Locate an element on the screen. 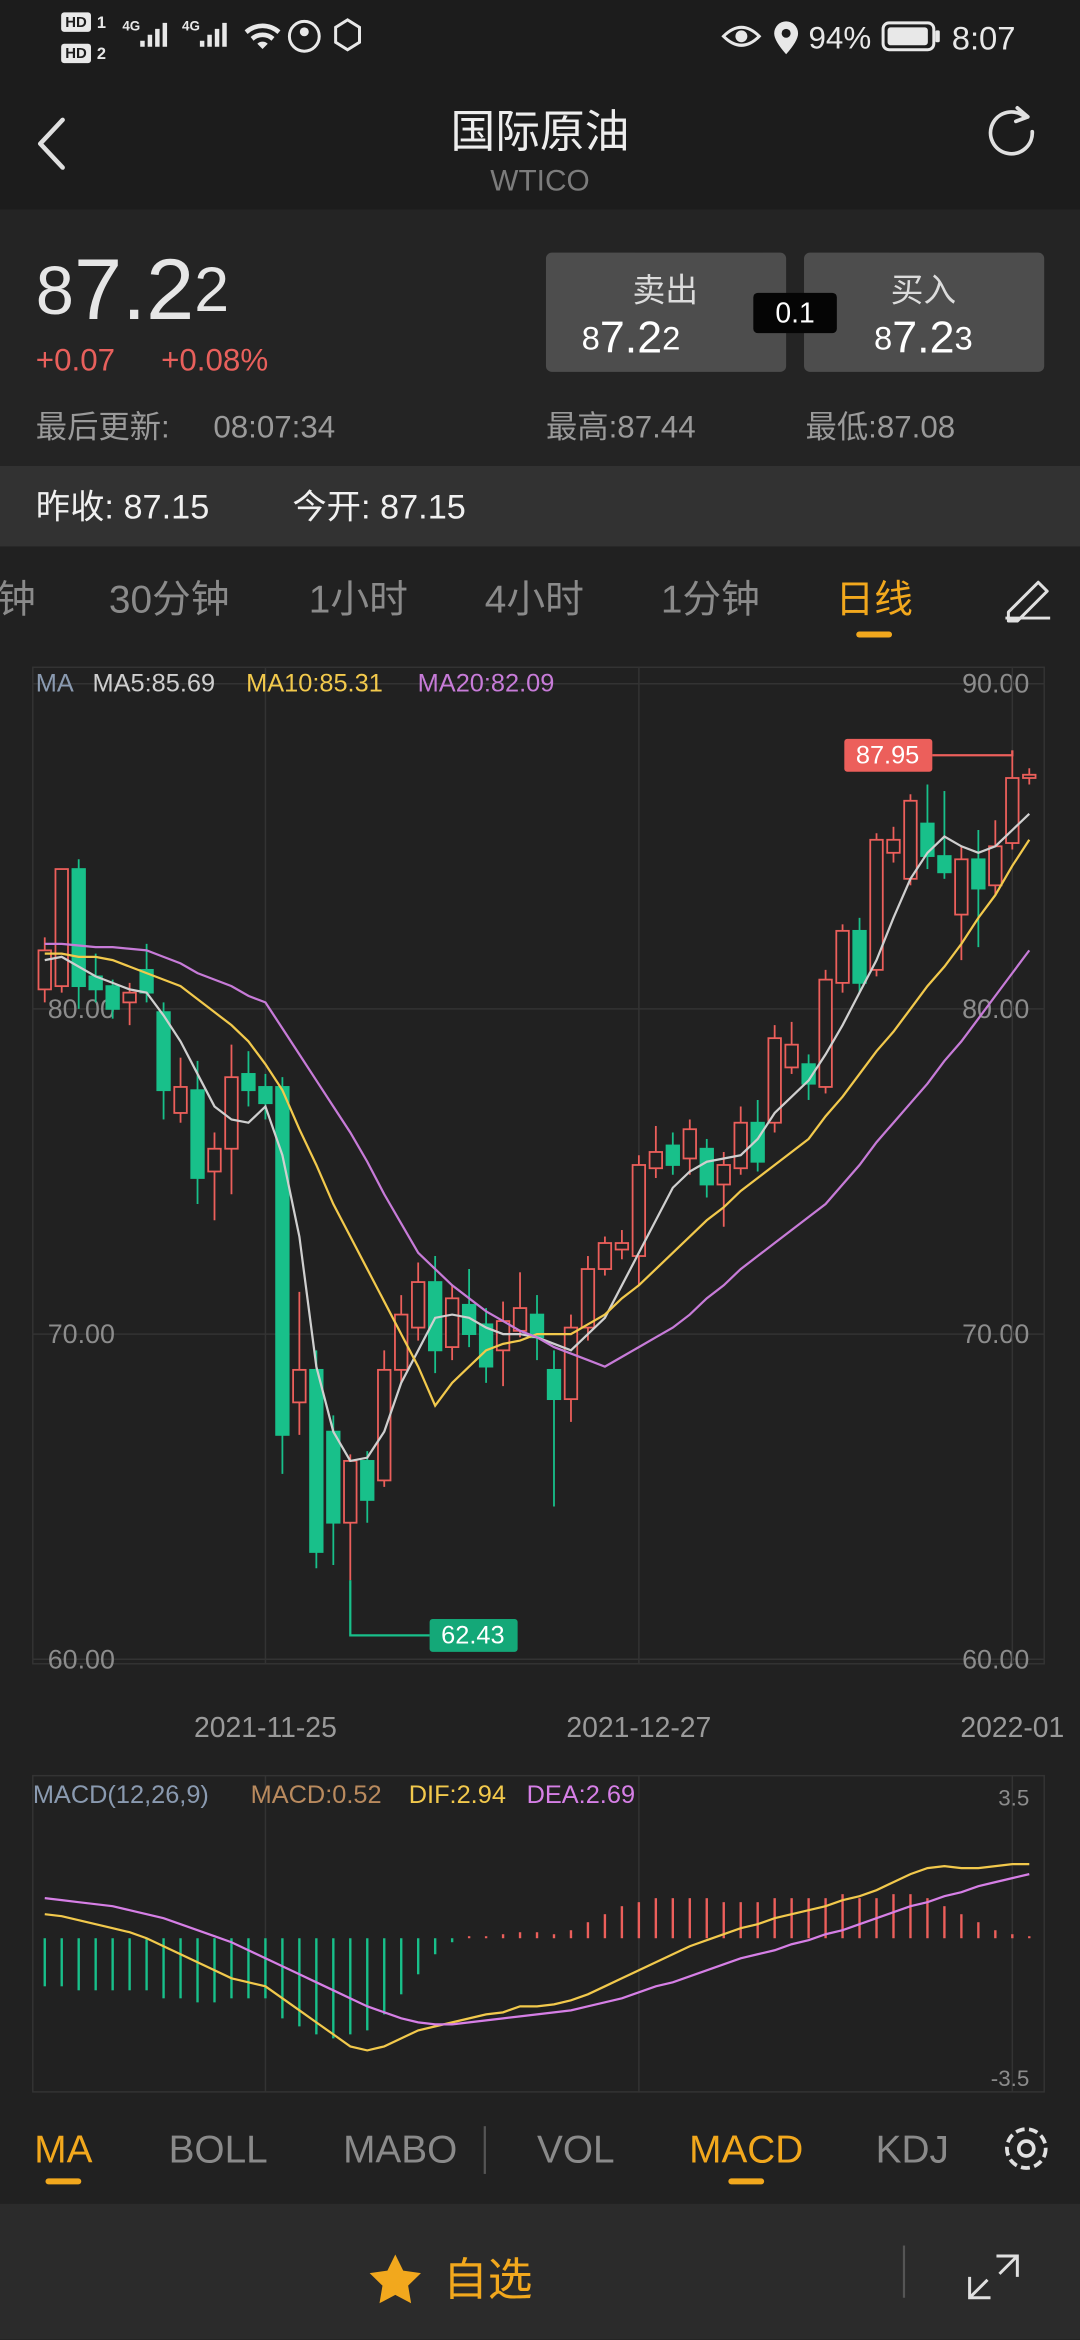  hand-icon is located at coordinates (347, 35).